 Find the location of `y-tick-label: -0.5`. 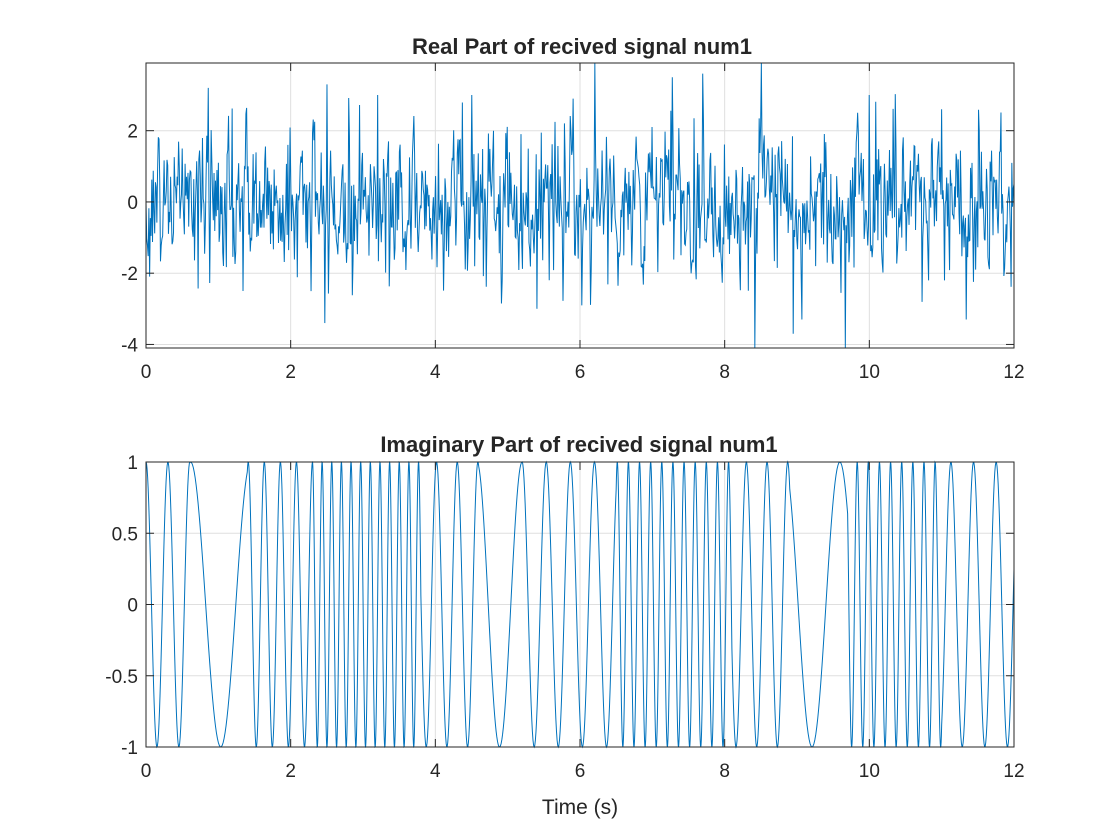

y-tick-label: -0.5 is located at coordinates (121, 677).